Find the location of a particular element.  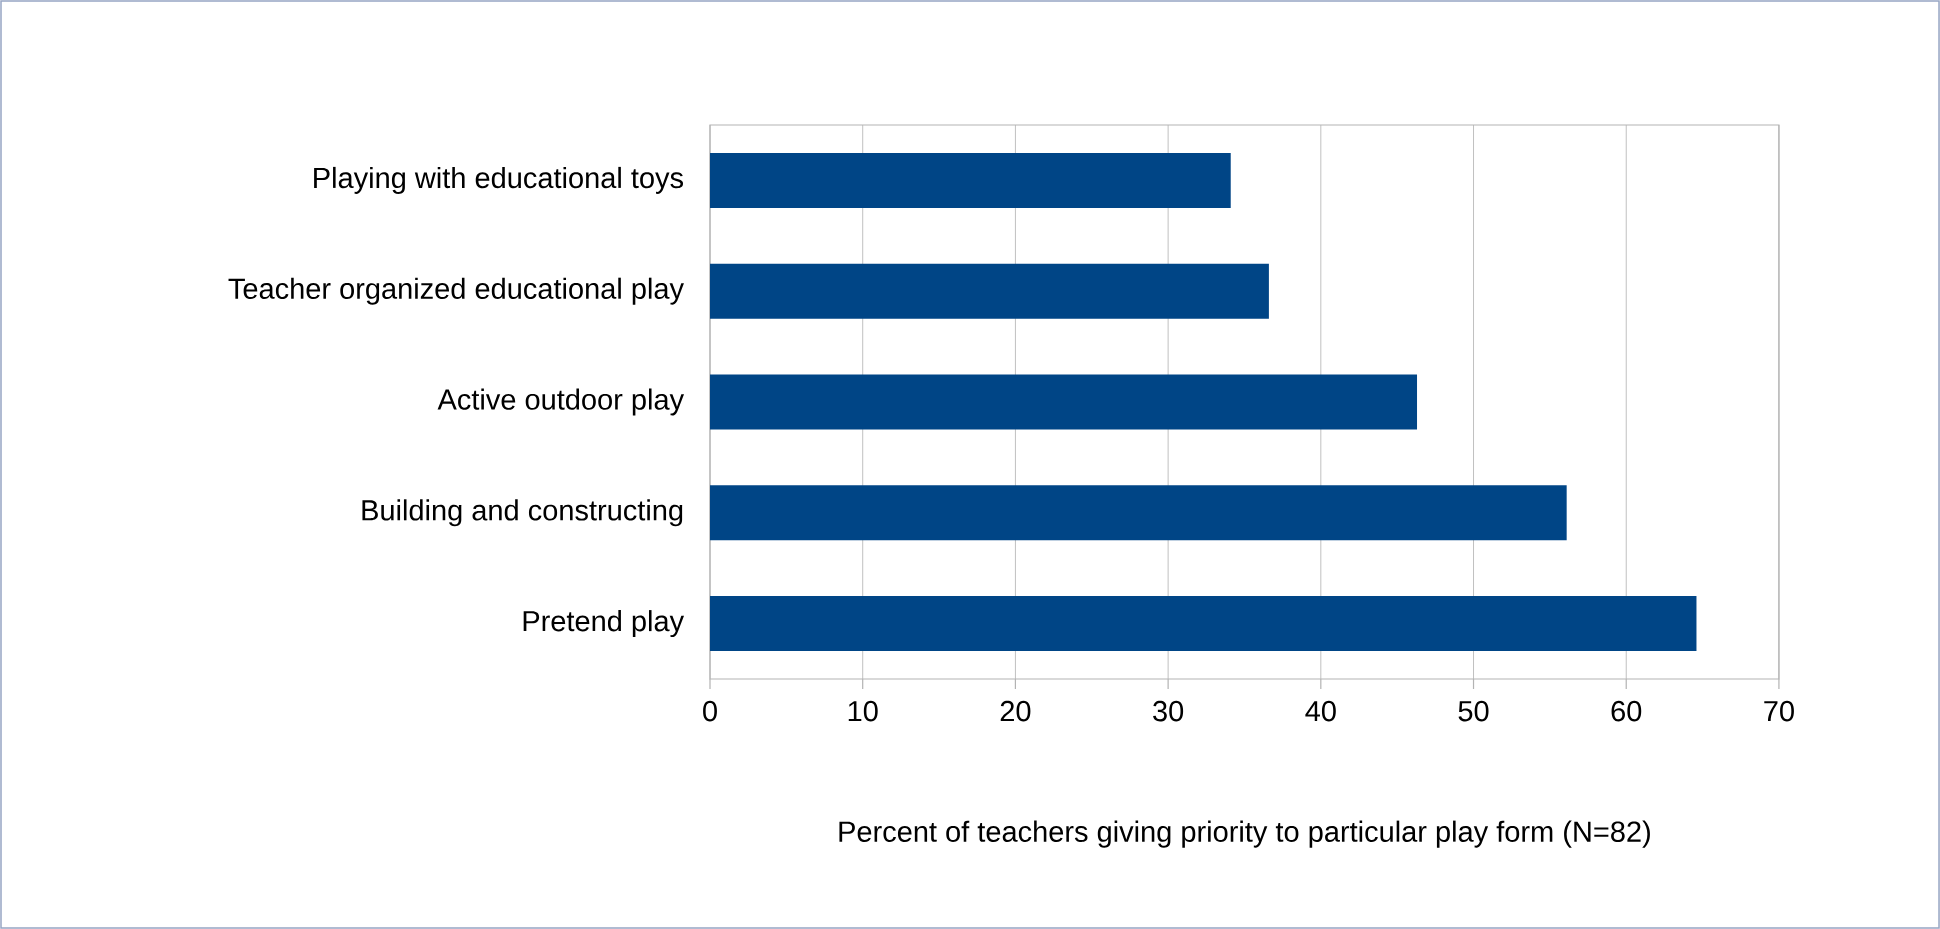

y-tick-label: Teacher organized educational play is located at coordinates (456, 291).